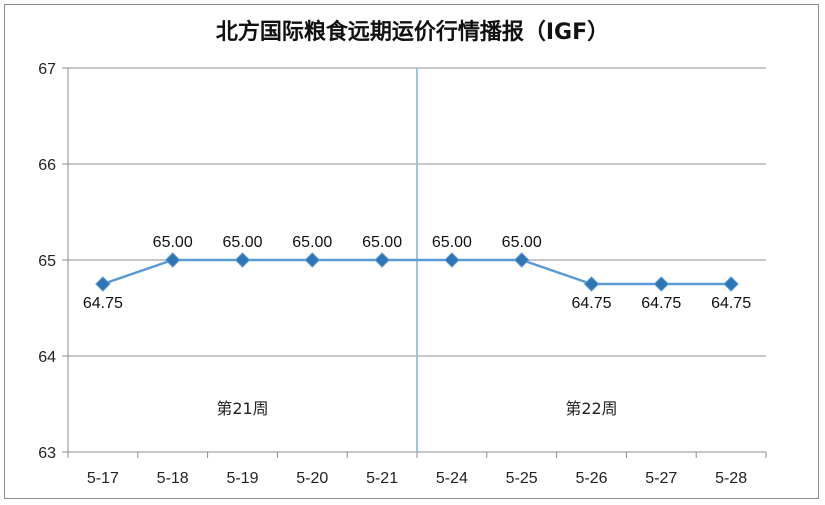 This screenshot has height=505, width=825. I want to click on x-tick-label: 5-25, so click(522, 478).